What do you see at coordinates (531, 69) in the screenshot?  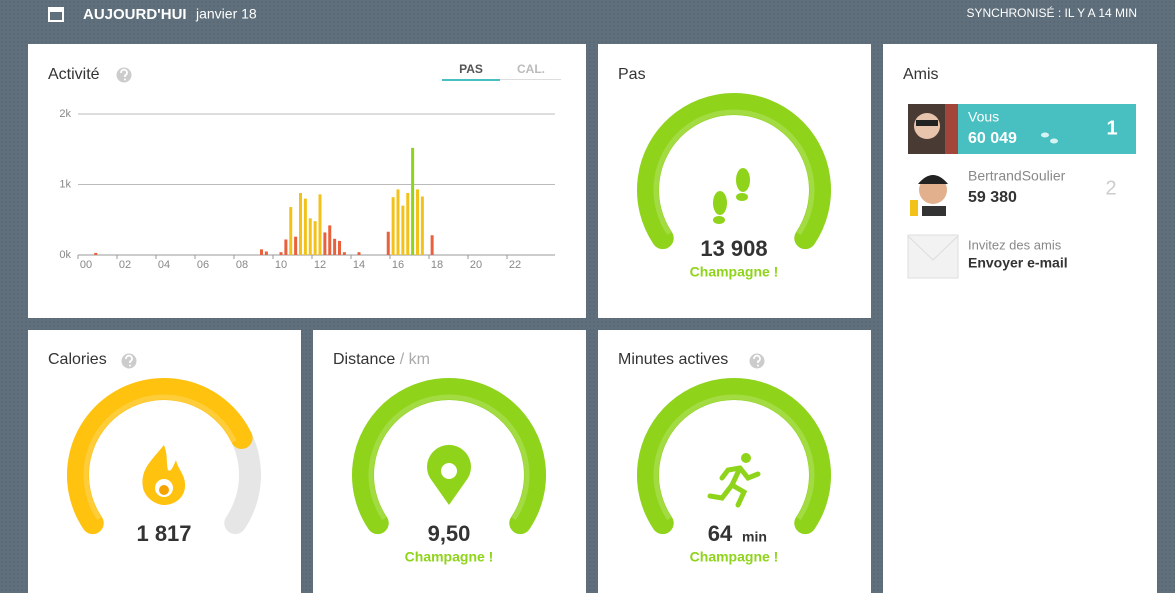 I see `tab-calories: CAL.` at bounding box center [531, 69].